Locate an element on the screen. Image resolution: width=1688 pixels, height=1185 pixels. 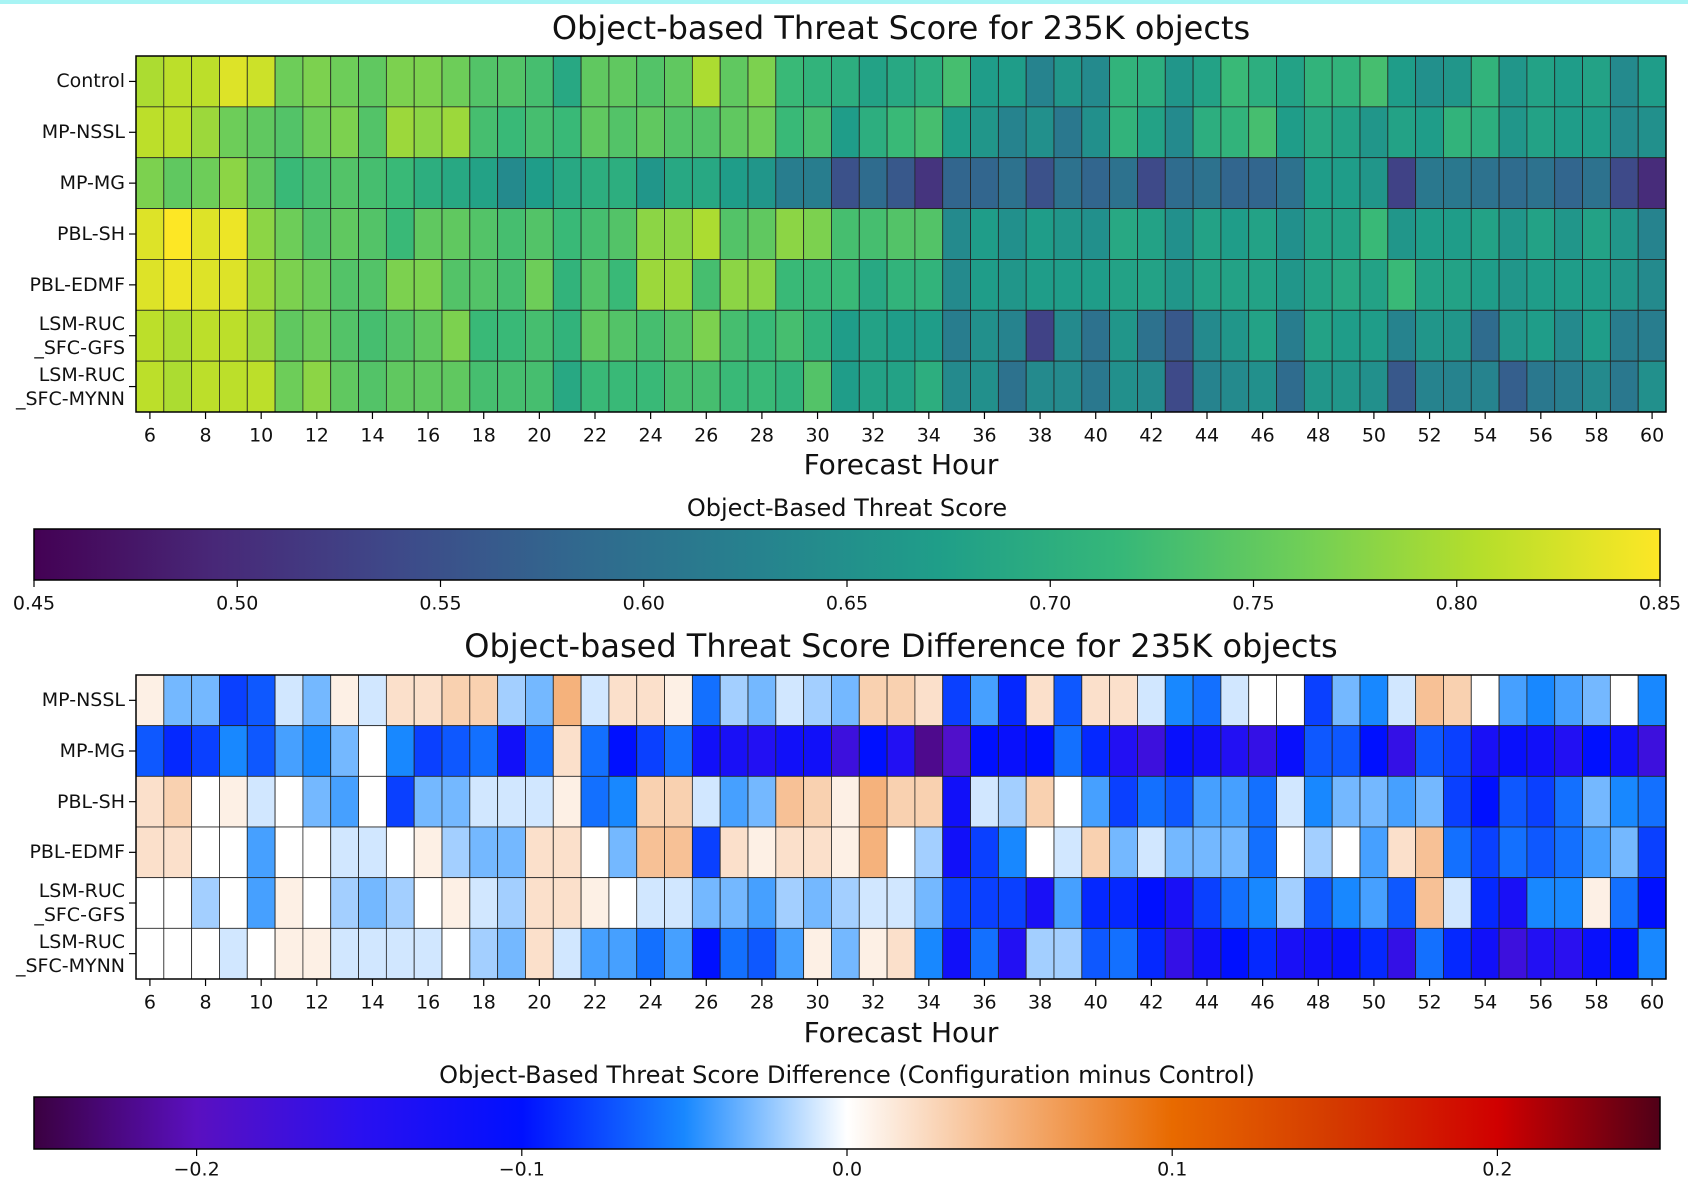
x-tick-label: 58 is located at coordinates (1596, 1003).